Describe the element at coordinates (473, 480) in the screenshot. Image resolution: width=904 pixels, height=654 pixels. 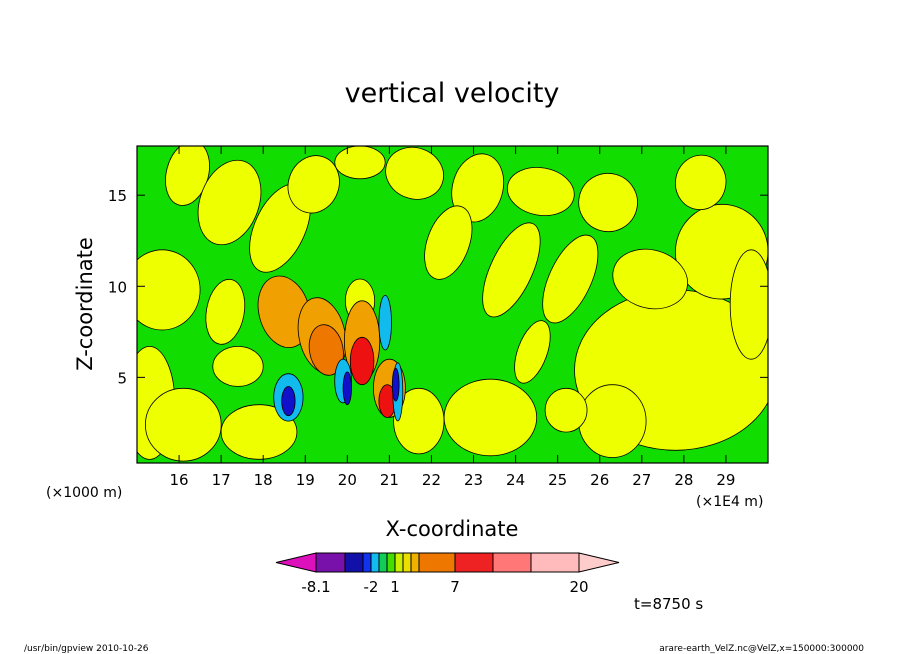
I see `x-tick-label: 23` at that location.